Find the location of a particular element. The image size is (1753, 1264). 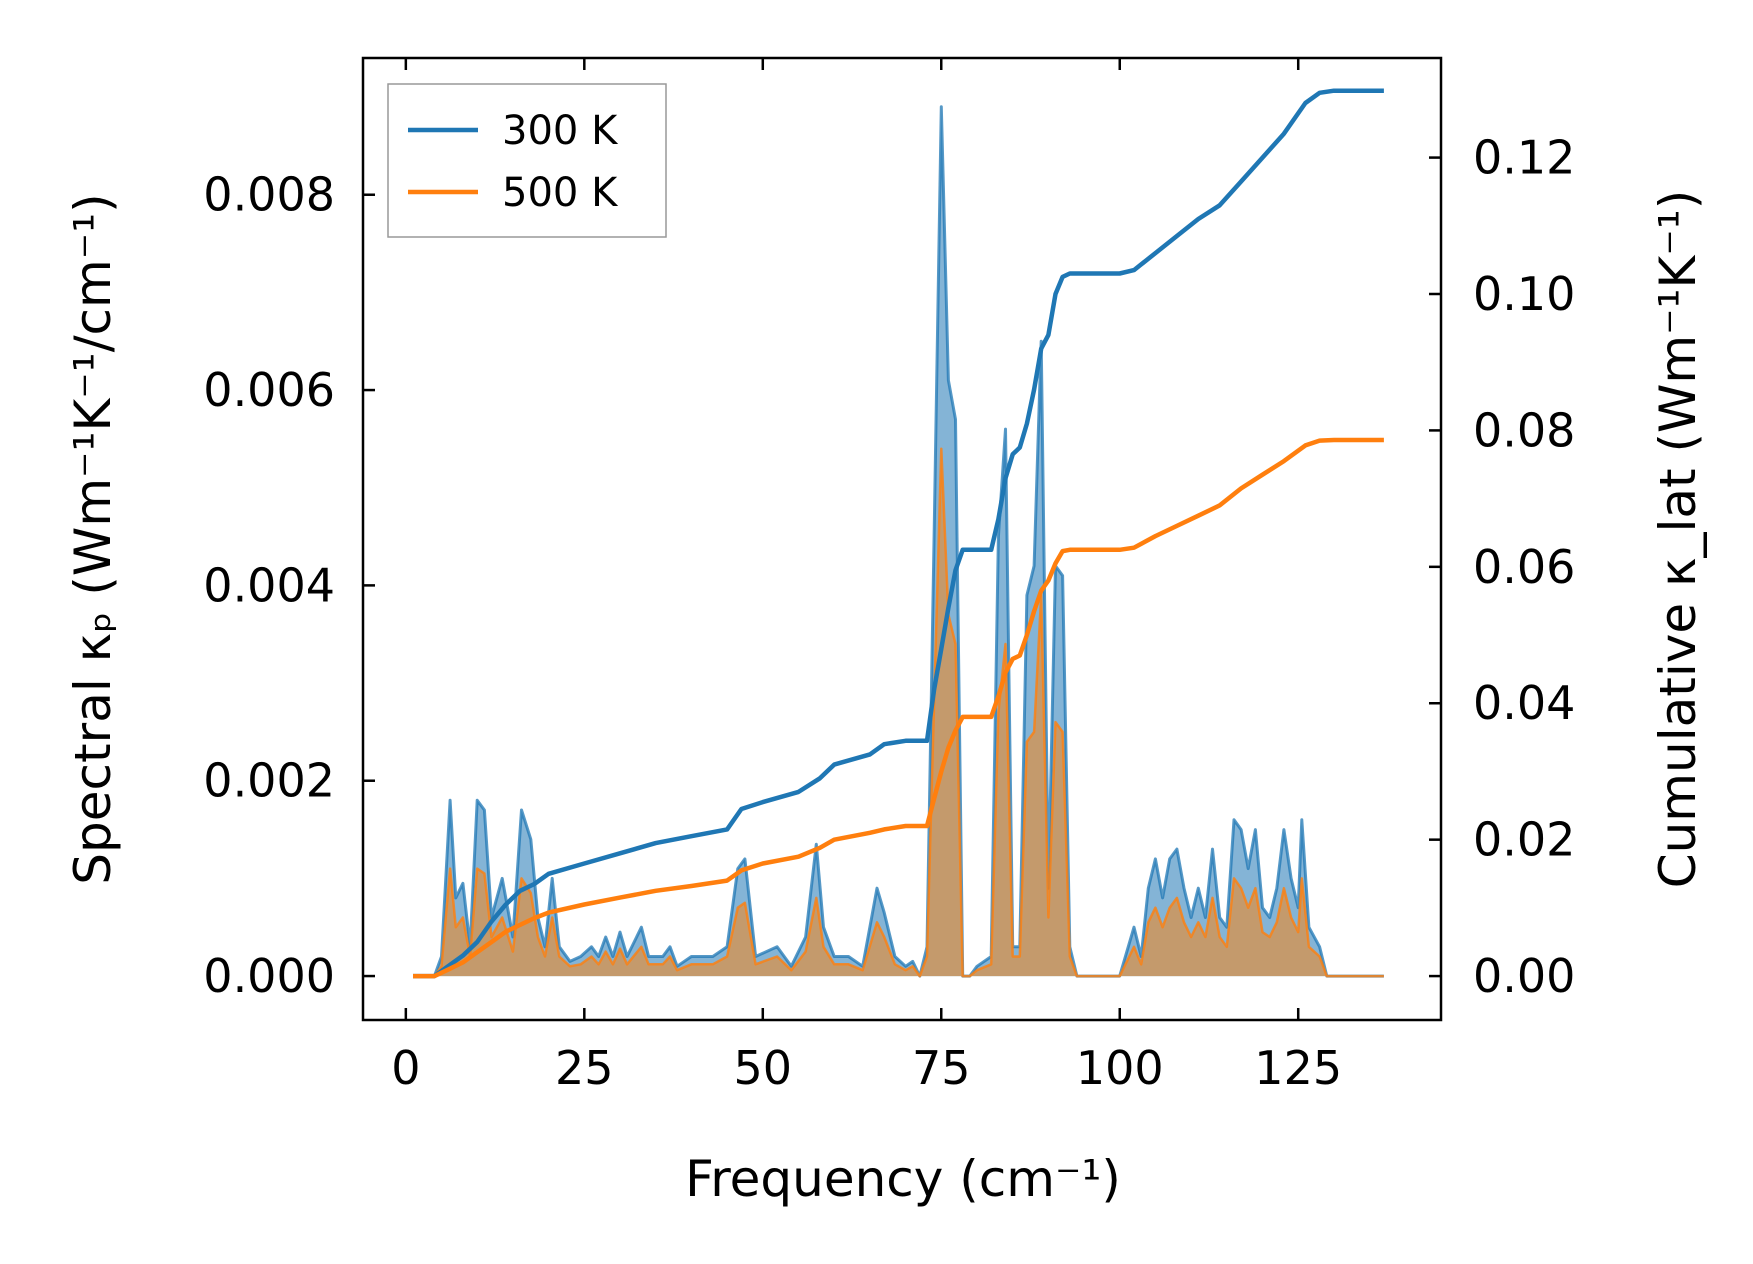

x-tick-label: 50 is located at coordinates (763, 1068).